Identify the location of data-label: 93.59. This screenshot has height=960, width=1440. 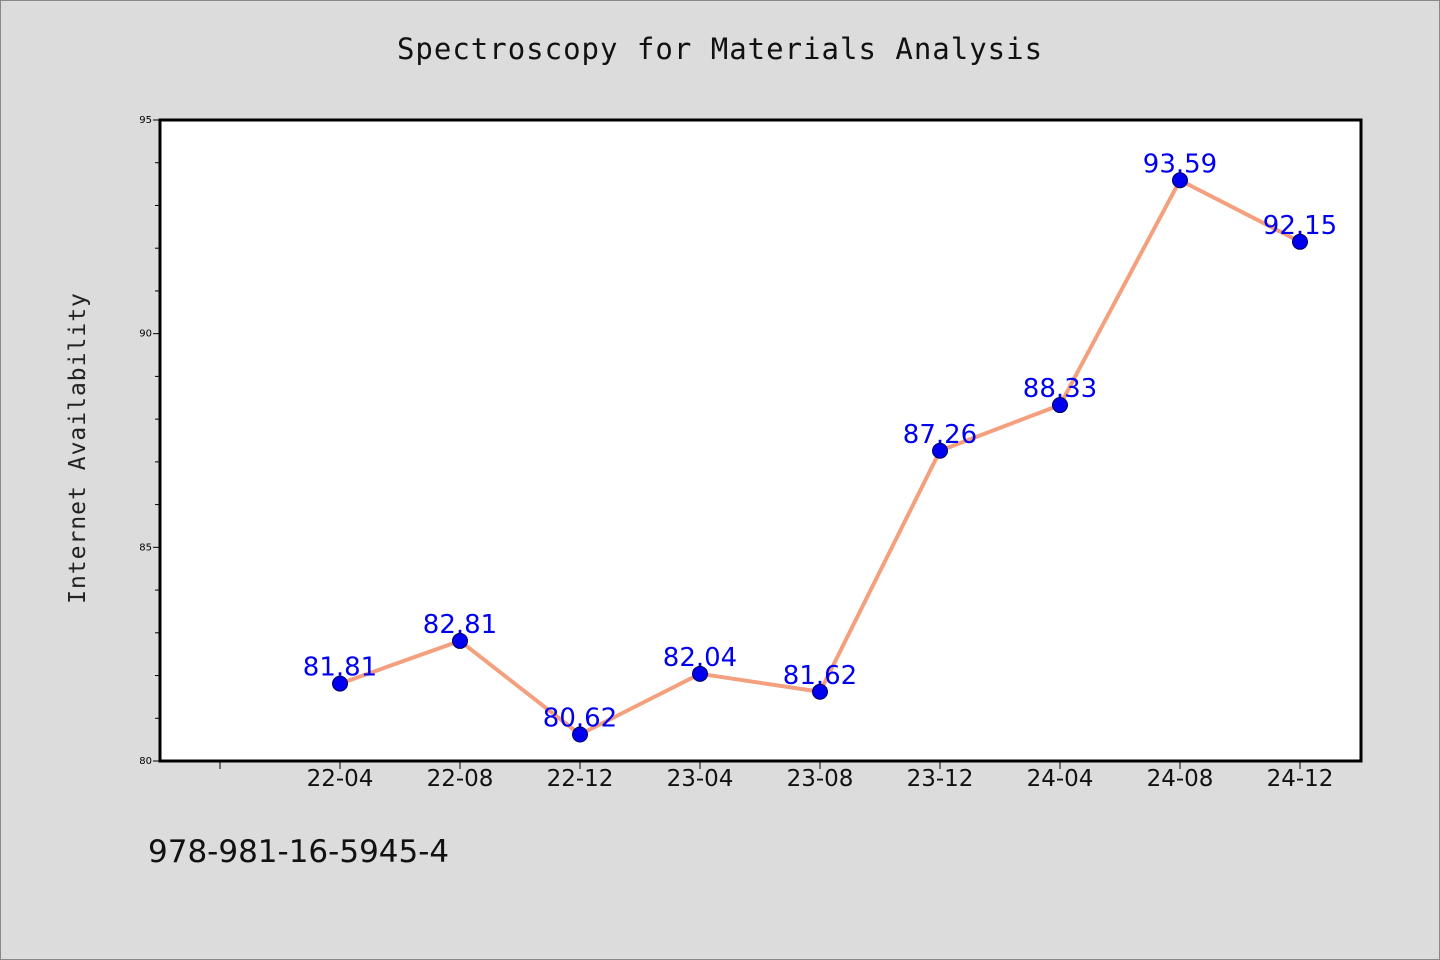
(1180, 164).